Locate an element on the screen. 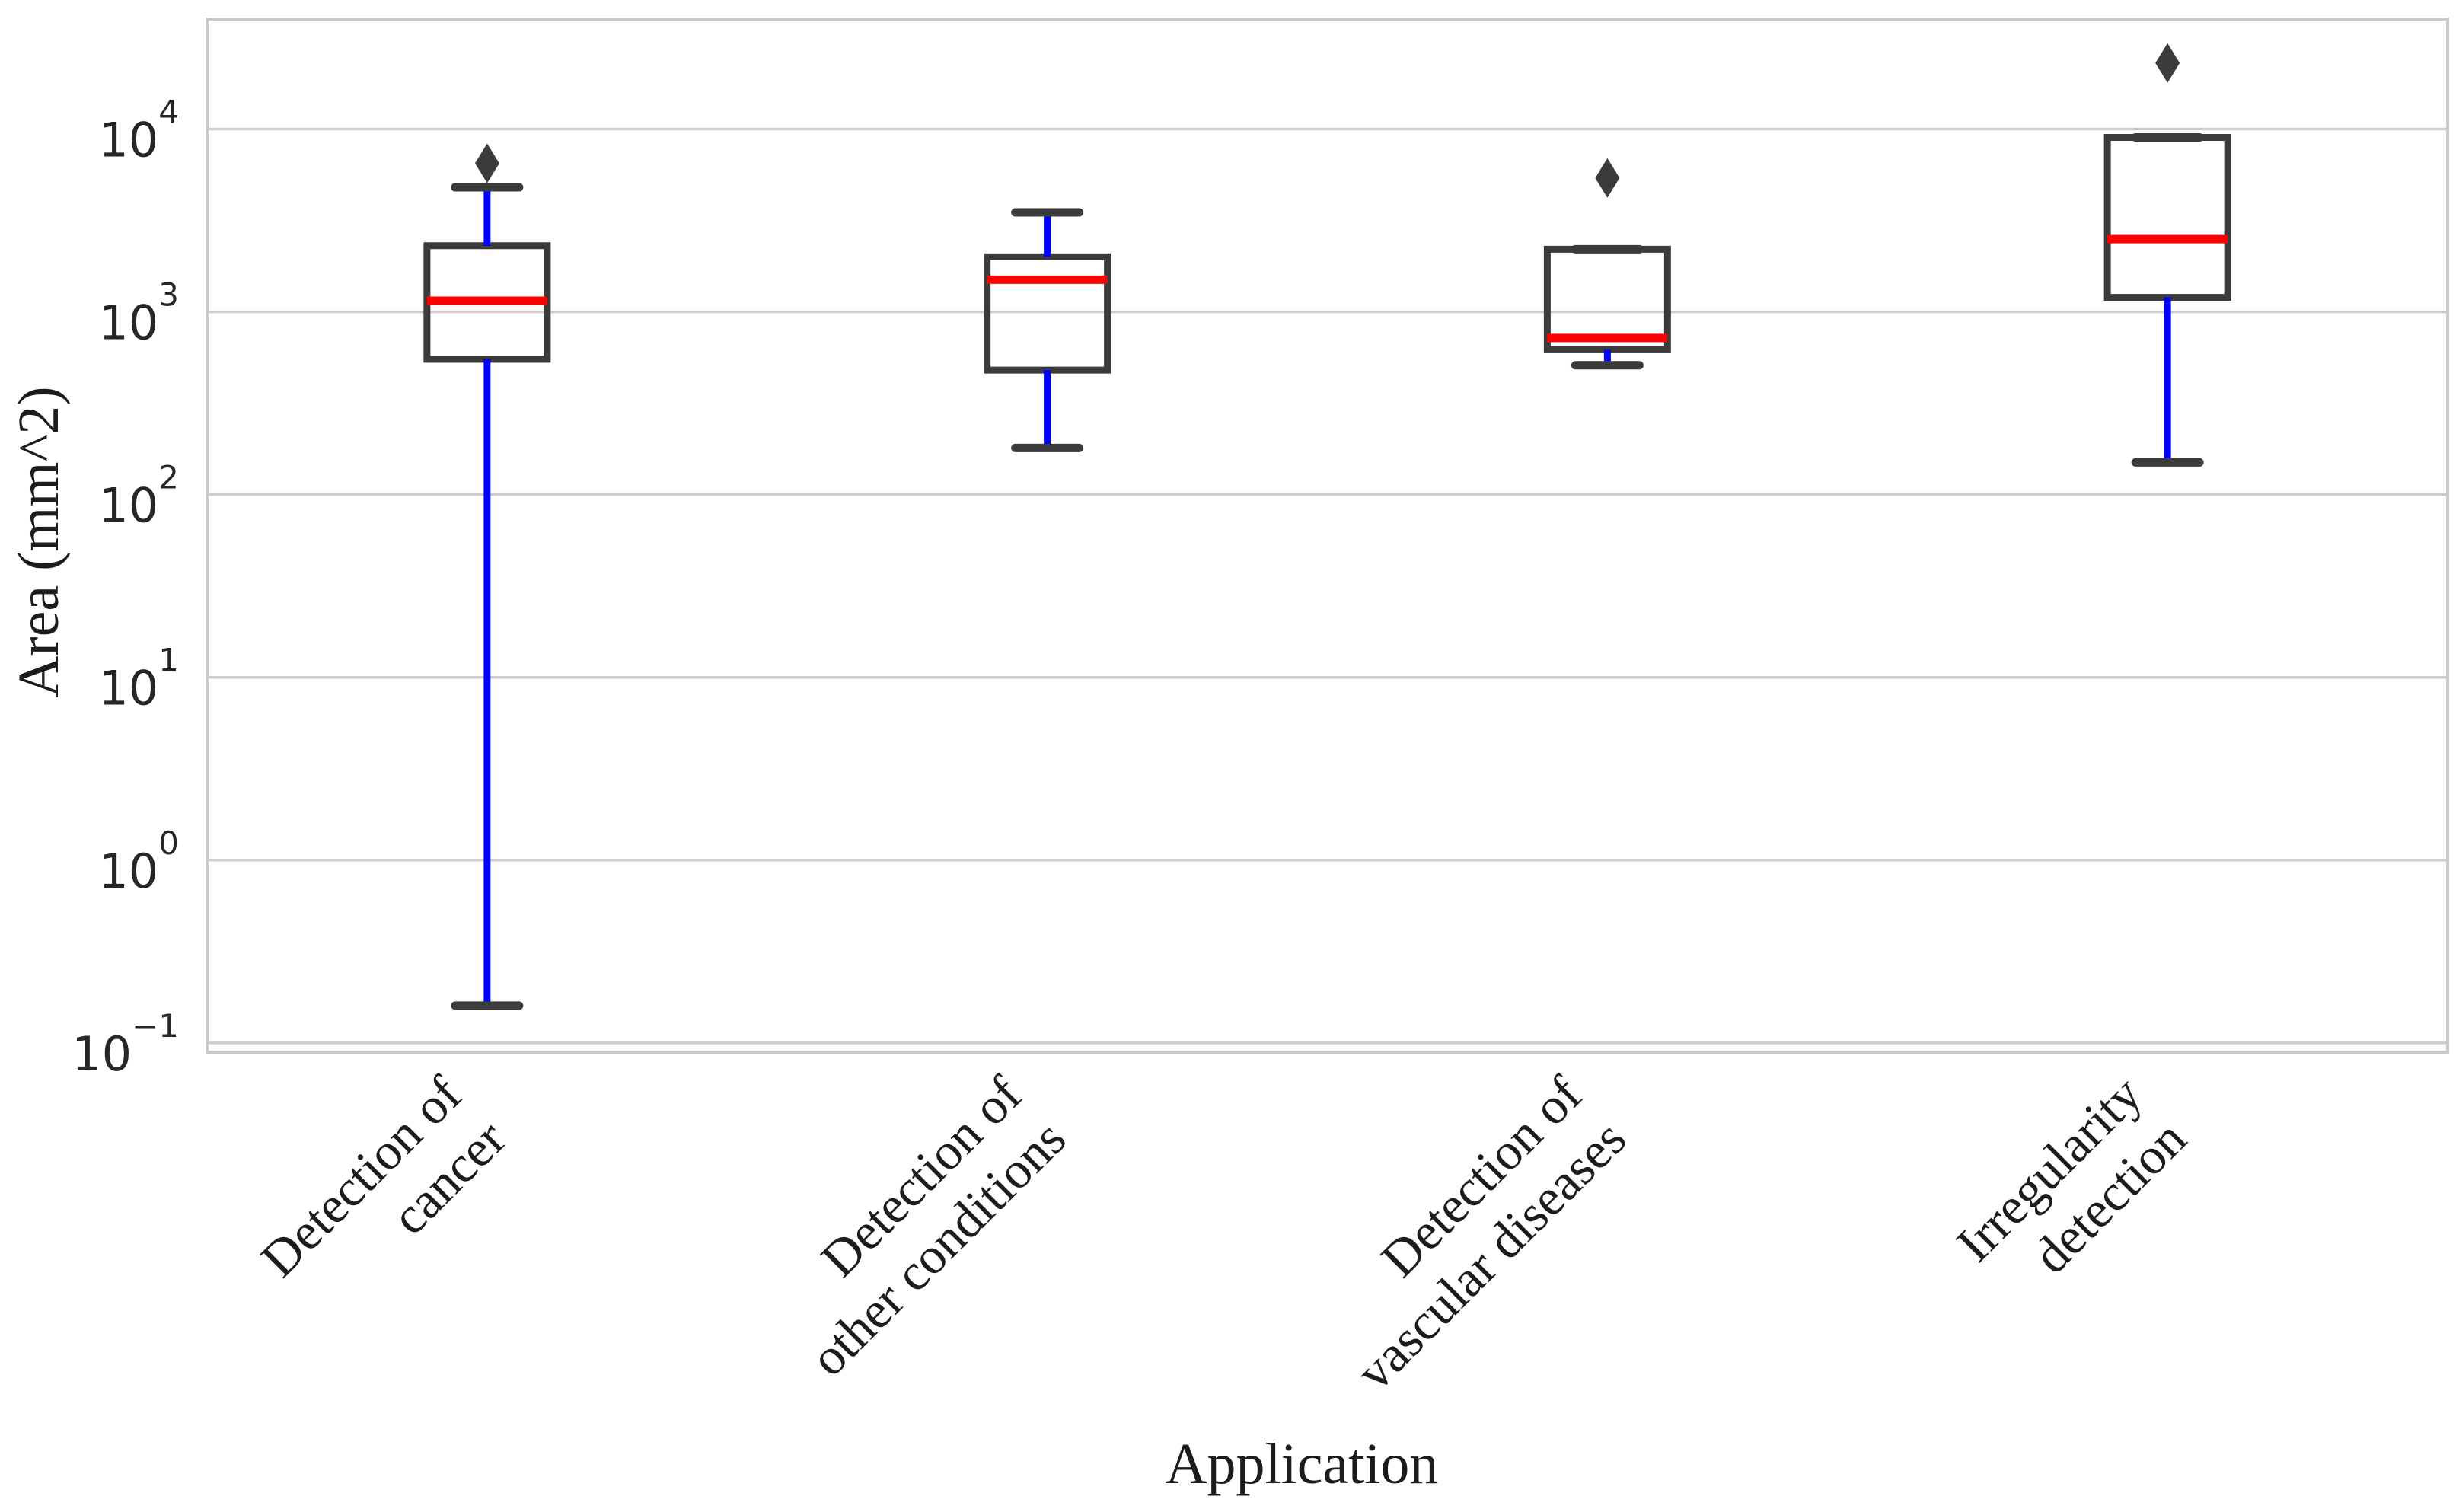  y-axis-title: Area (mm^2) is located at coordinates (39, 541).